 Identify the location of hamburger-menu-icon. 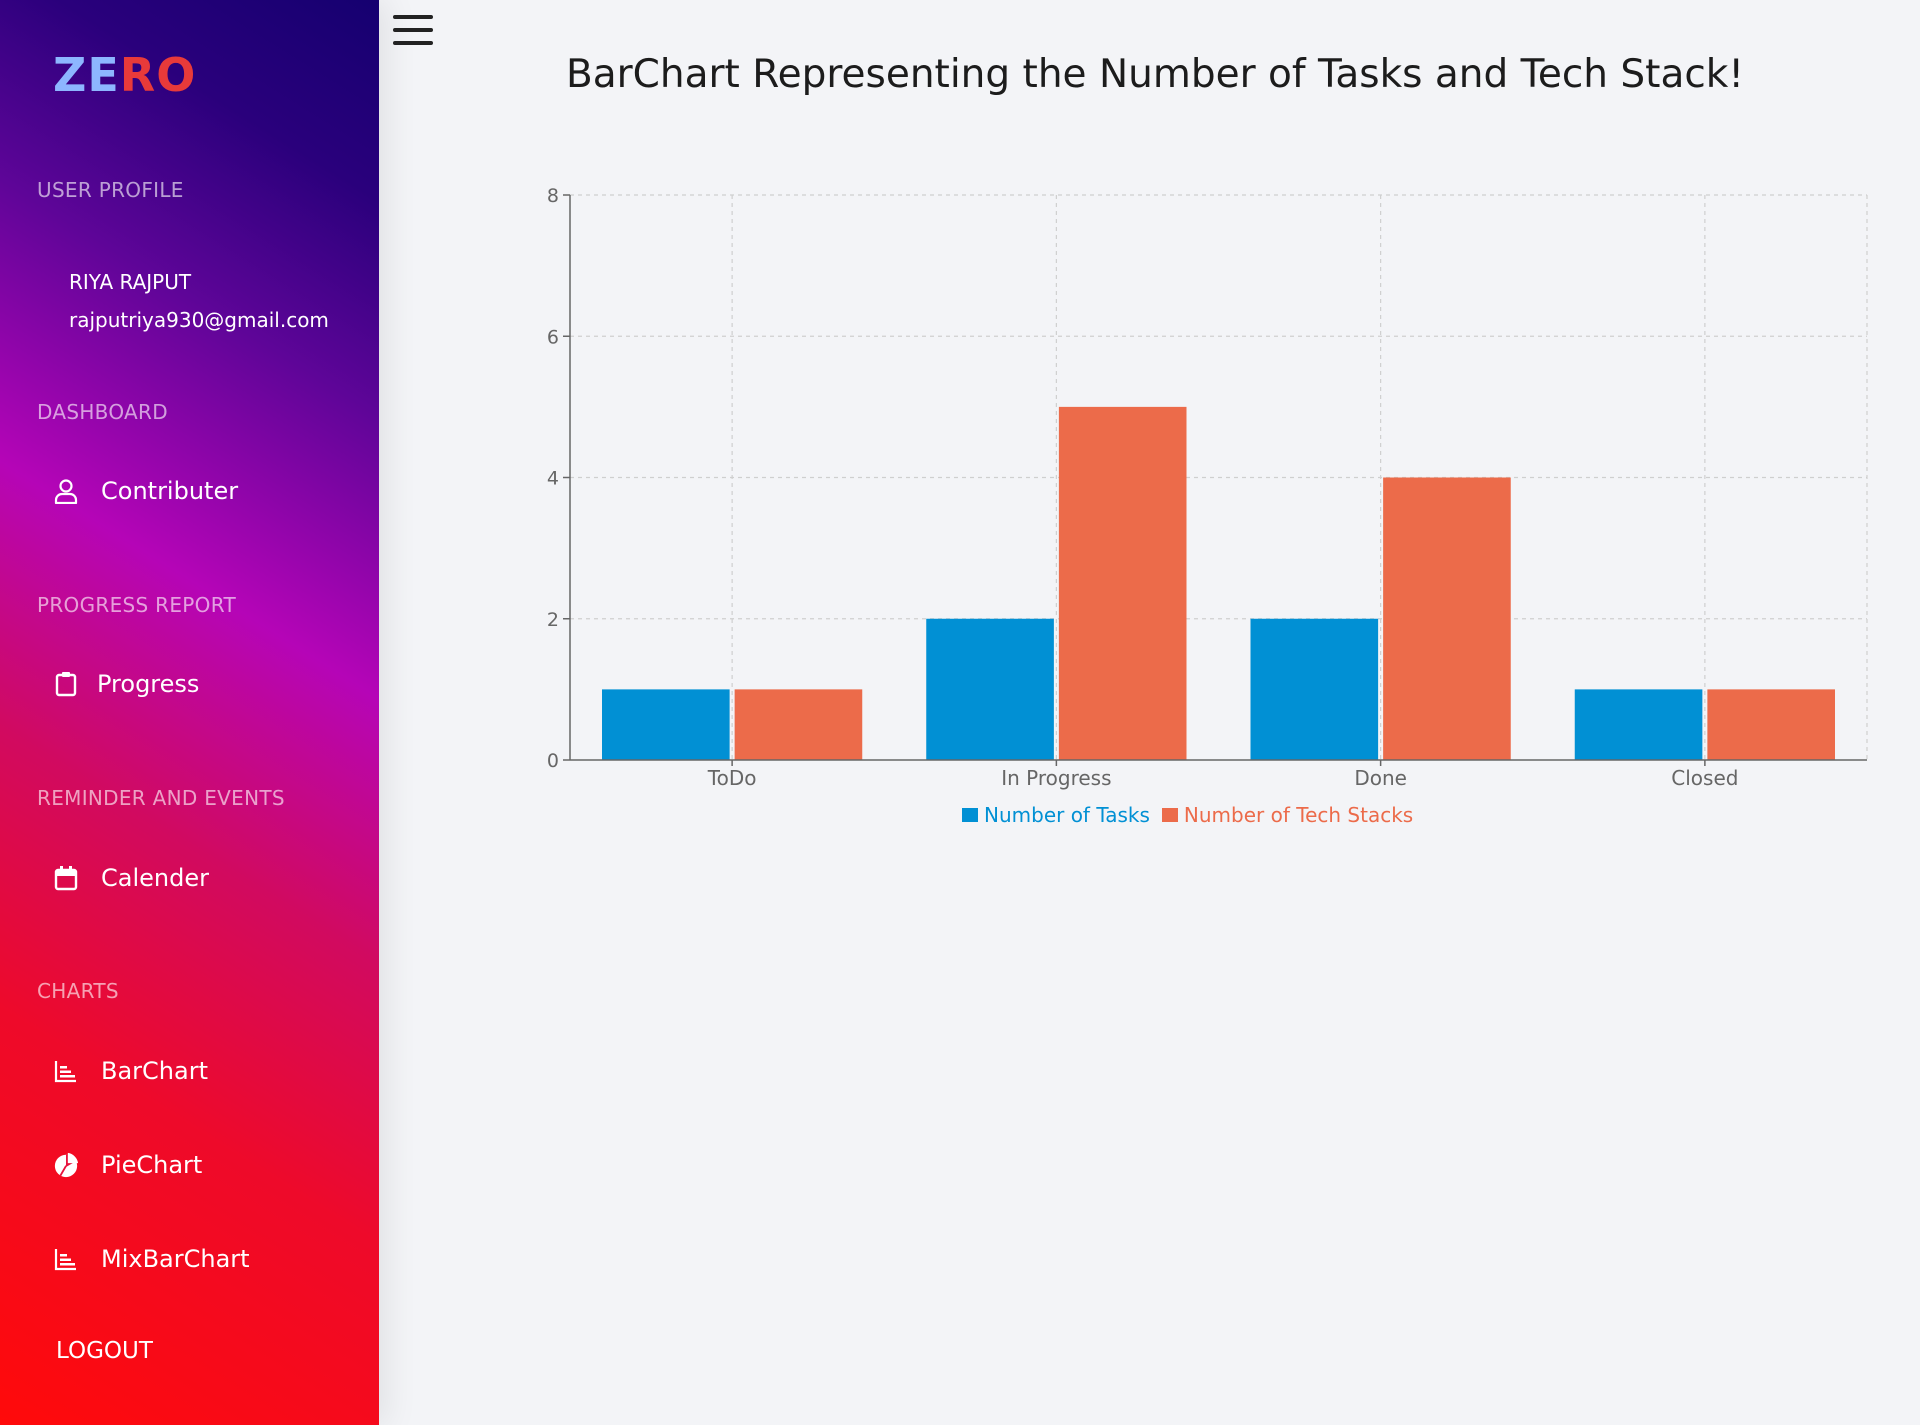
(413, 31).